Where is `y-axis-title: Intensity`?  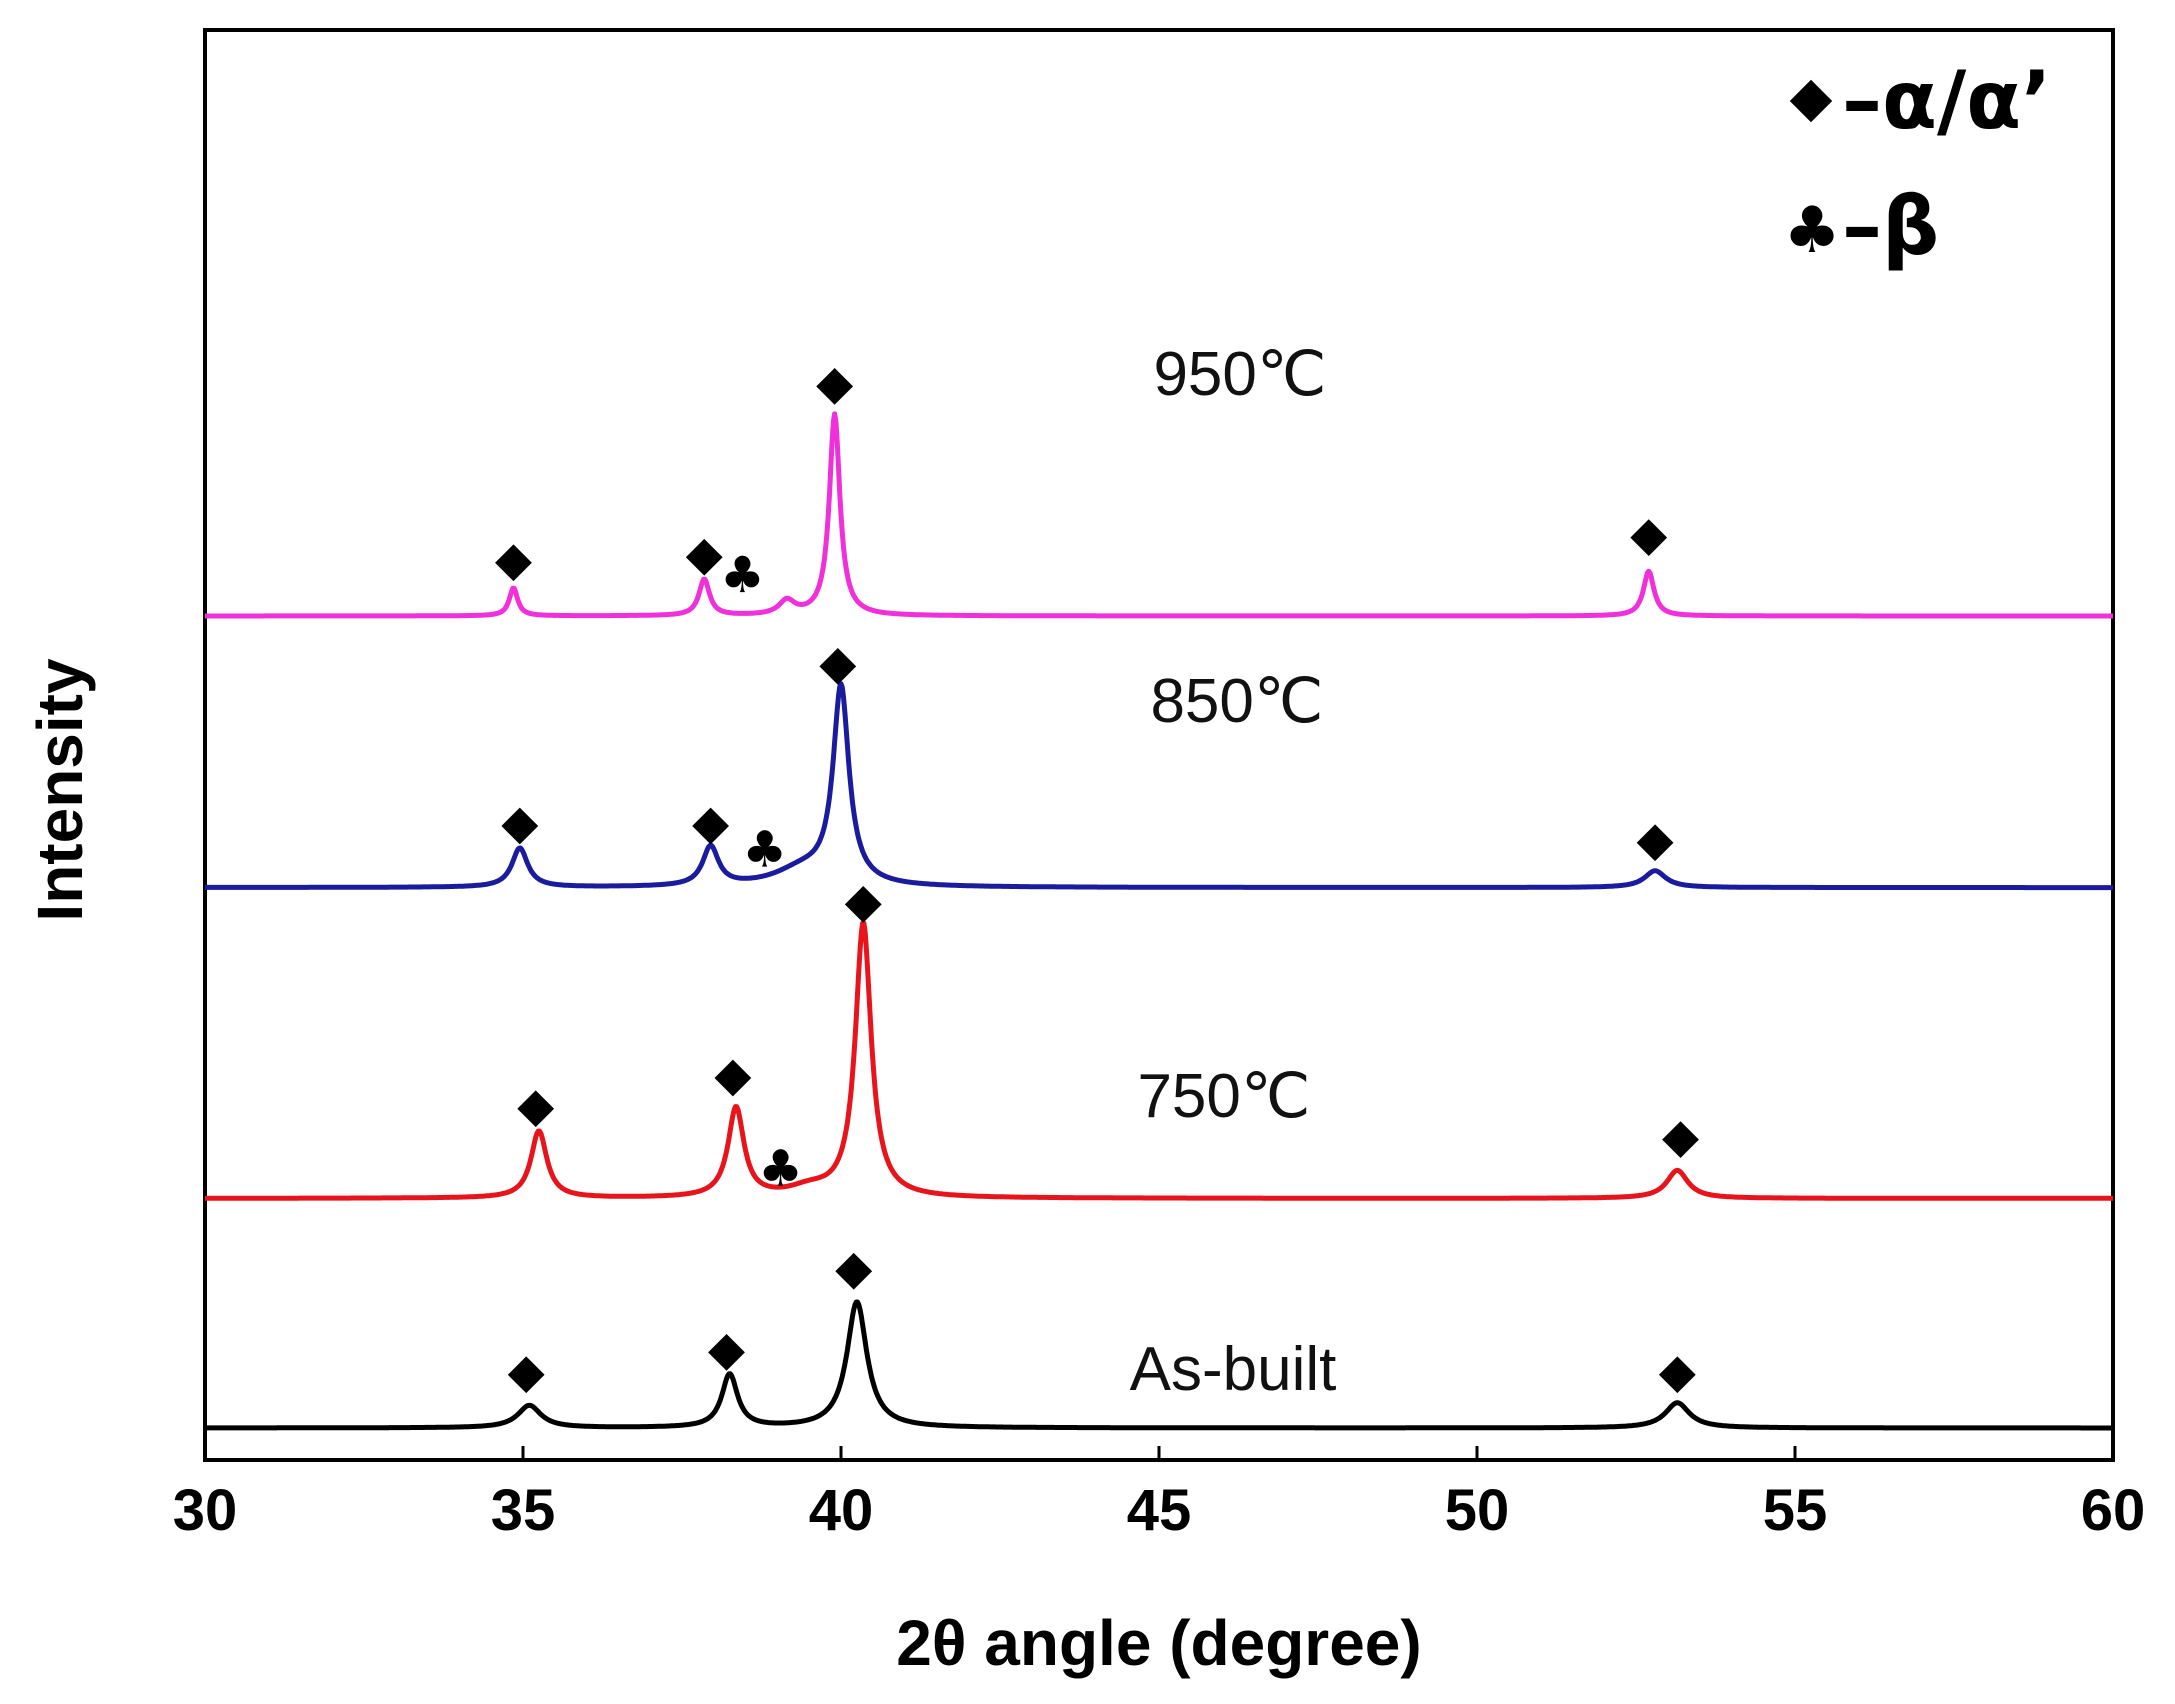 y-axis-title: Intensity is located at coordinates (60, 790).